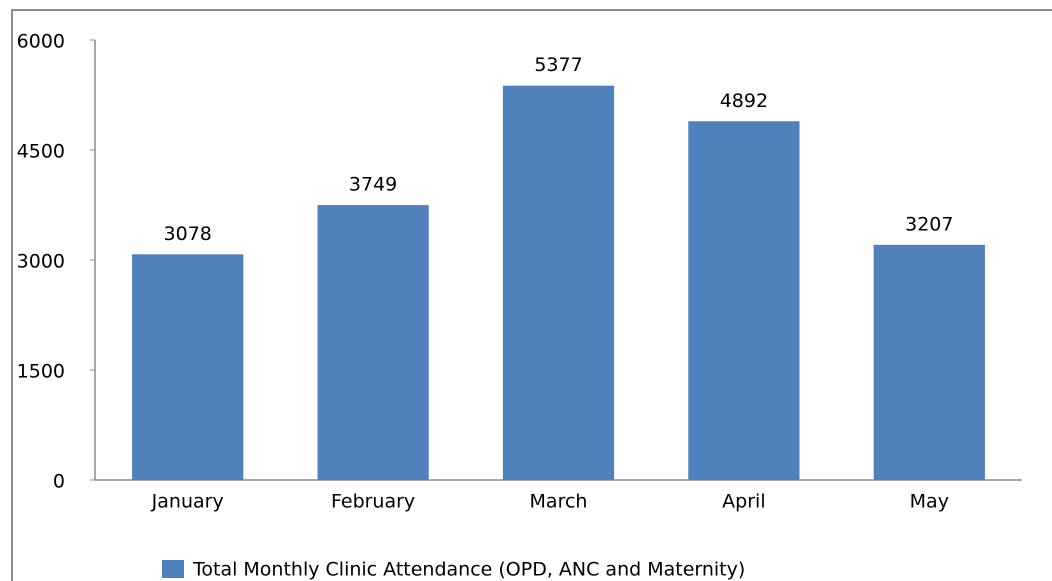  Describe the element at coordinates (559, 502) in the screenshot. I see `x-tick-label: March` at that location.